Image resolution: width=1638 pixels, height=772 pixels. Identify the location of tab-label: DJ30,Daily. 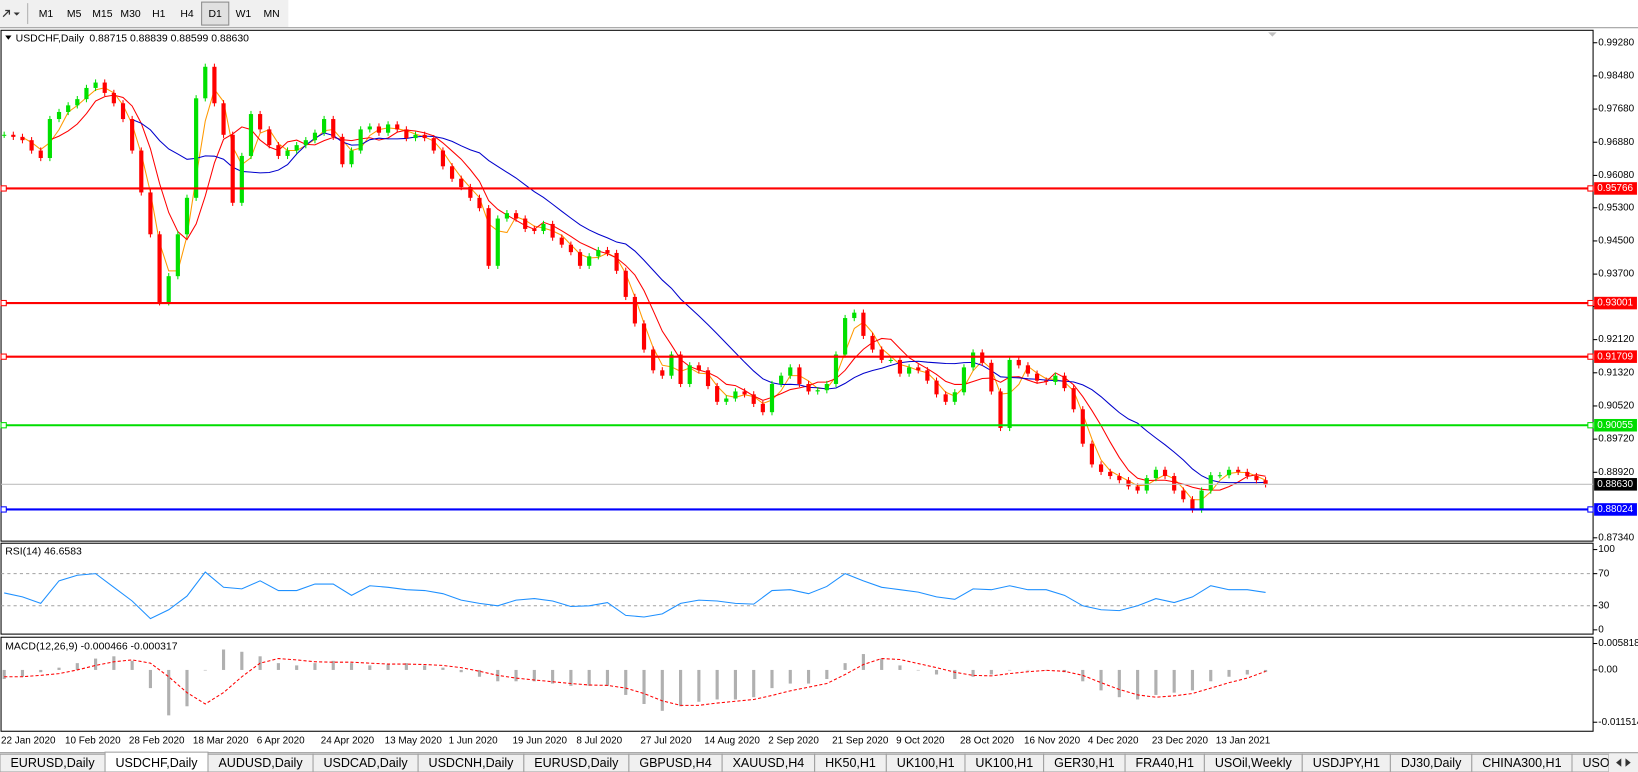
(1431, 763).